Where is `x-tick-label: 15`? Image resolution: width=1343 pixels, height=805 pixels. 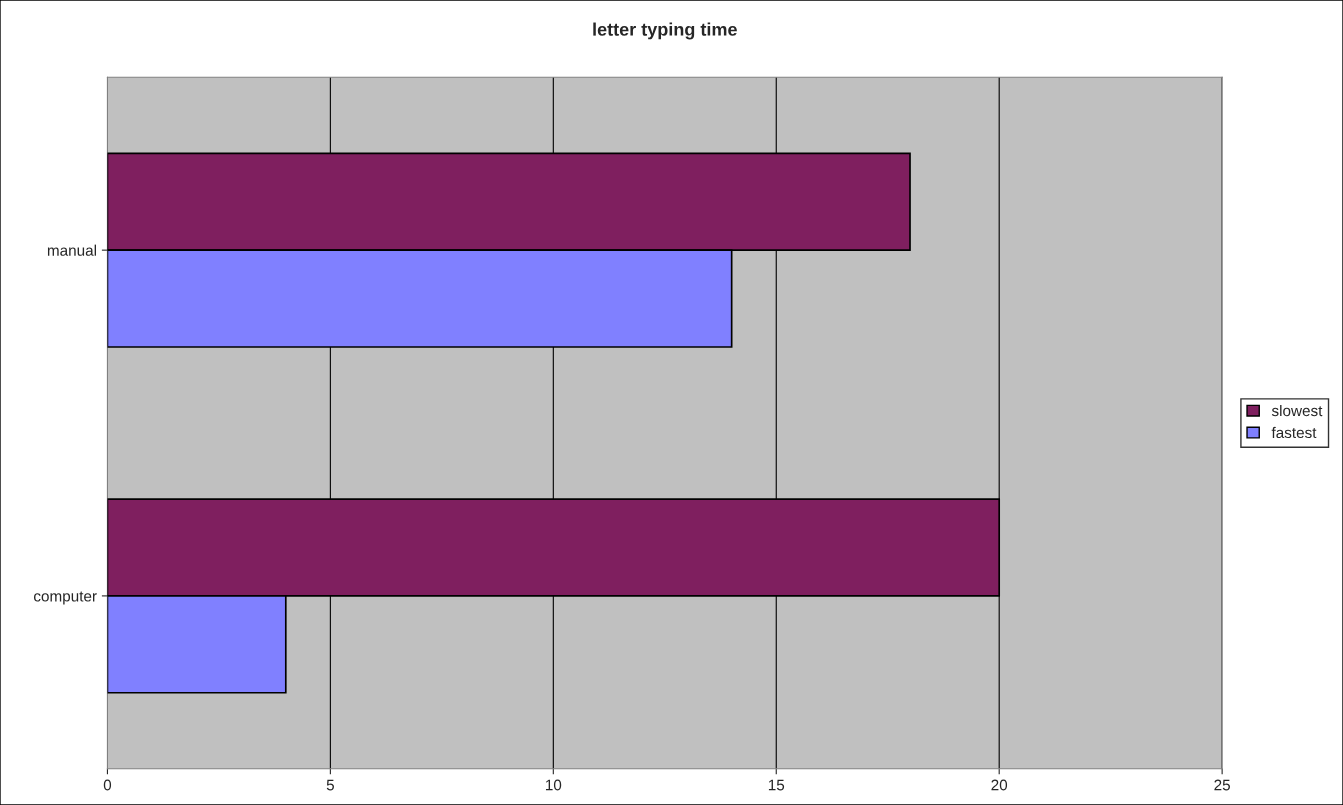 x-tick-label: 15 is located at coordinates (776, 785).